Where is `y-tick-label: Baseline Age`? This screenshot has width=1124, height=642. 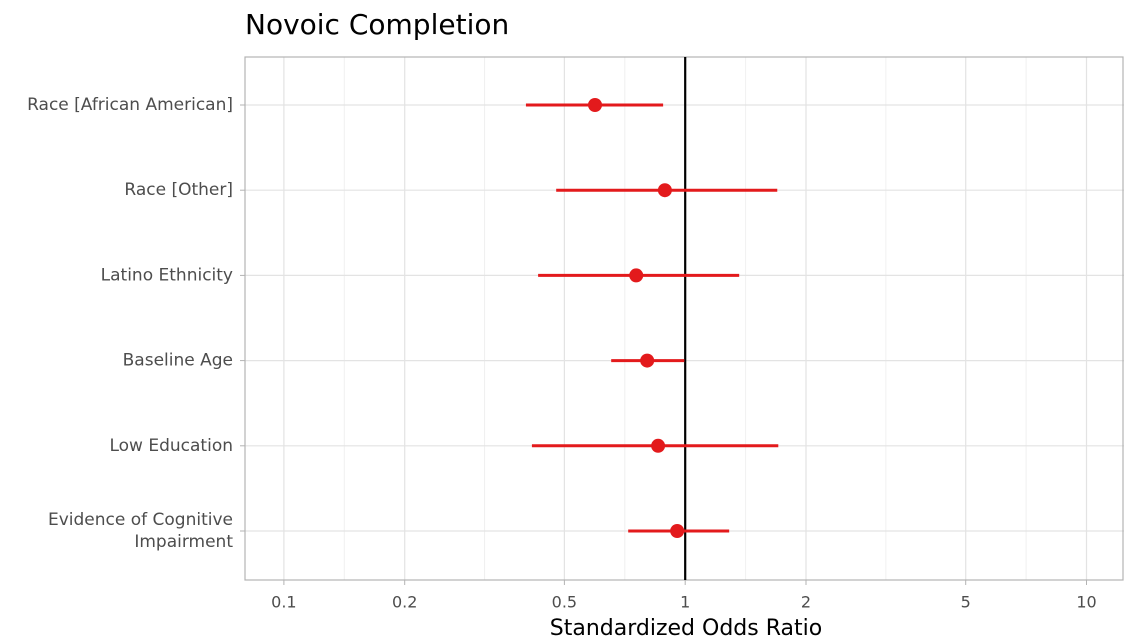 y-tick-label: Baseline Age is located at coordinates (178, 361).